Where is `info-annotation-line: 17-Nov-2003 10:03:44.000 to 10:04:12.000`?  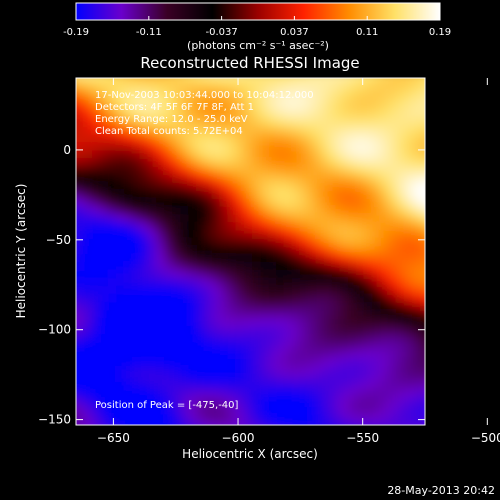
info-annotation-line: 17-Nov-2003 10:03:44.000 to 10:04:12.000 is located at coordinates (204, 95).